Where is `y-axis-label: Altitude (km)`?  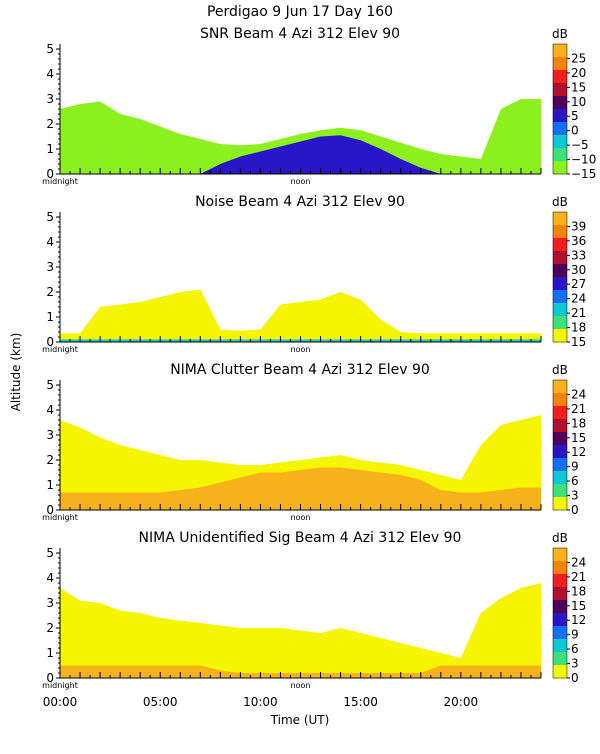
y-axis-label: Altitude (km) is located at coordinates (16, 372).